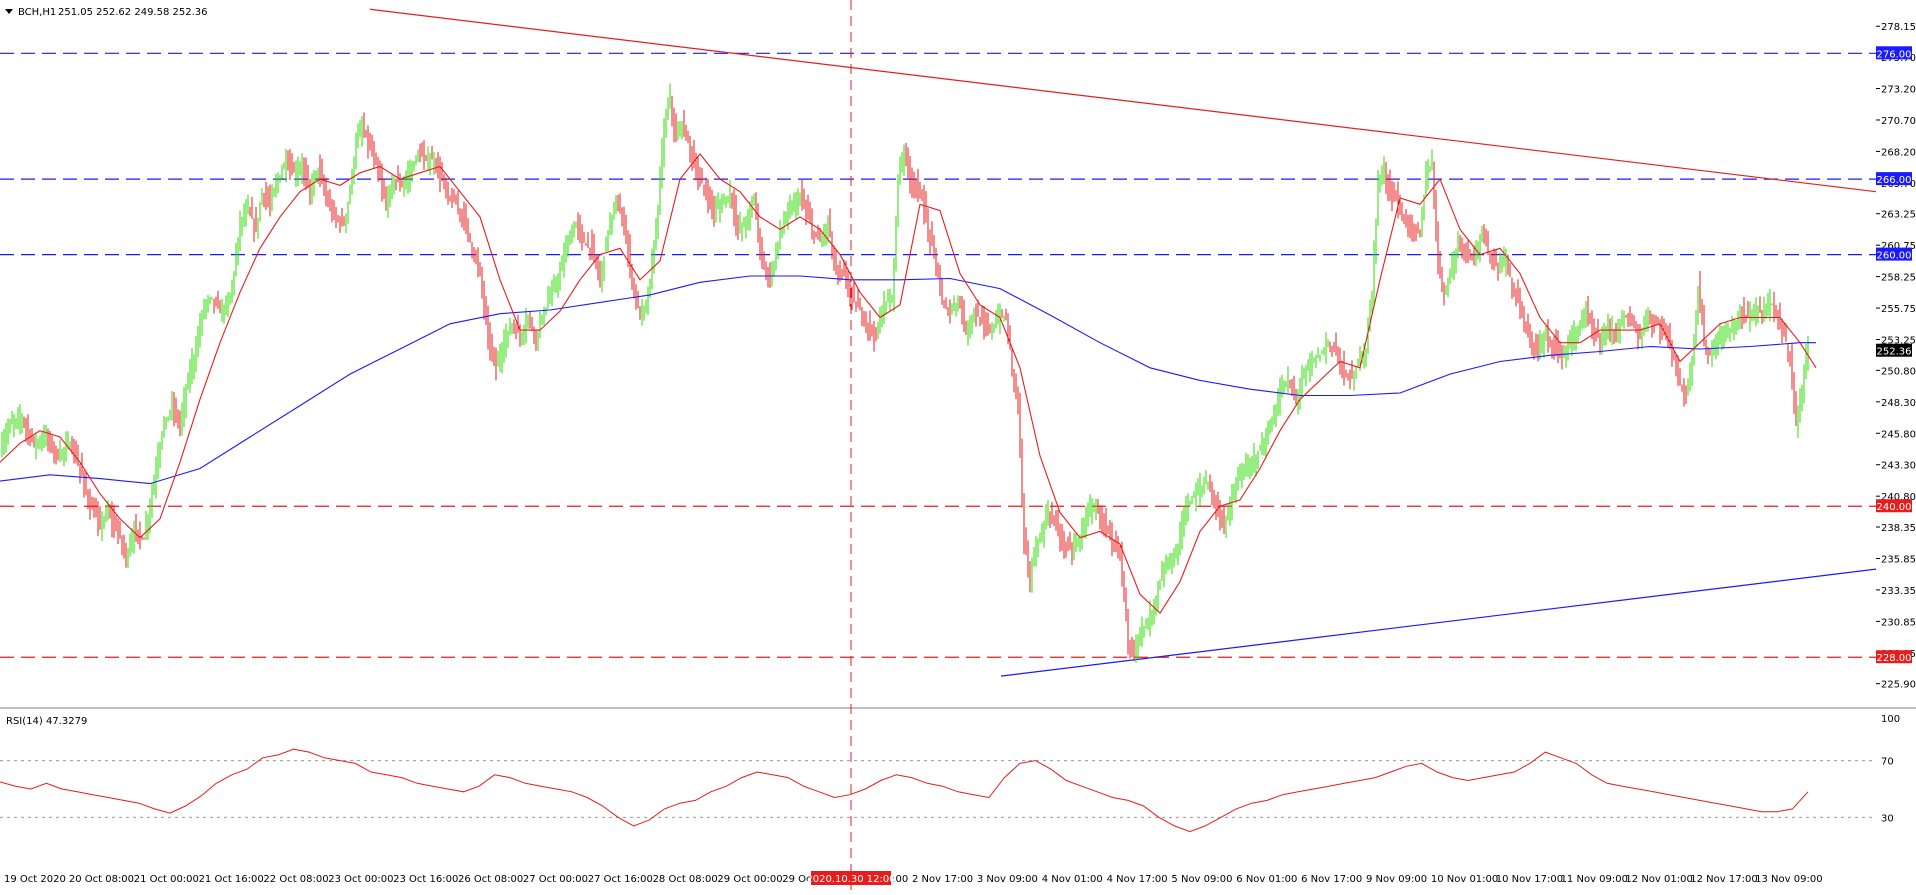 The image size is (1916, 895). Describe the element at coordinates (37, 12) in the screenshot. I see `symbol-label: BCH,H1` at that location.